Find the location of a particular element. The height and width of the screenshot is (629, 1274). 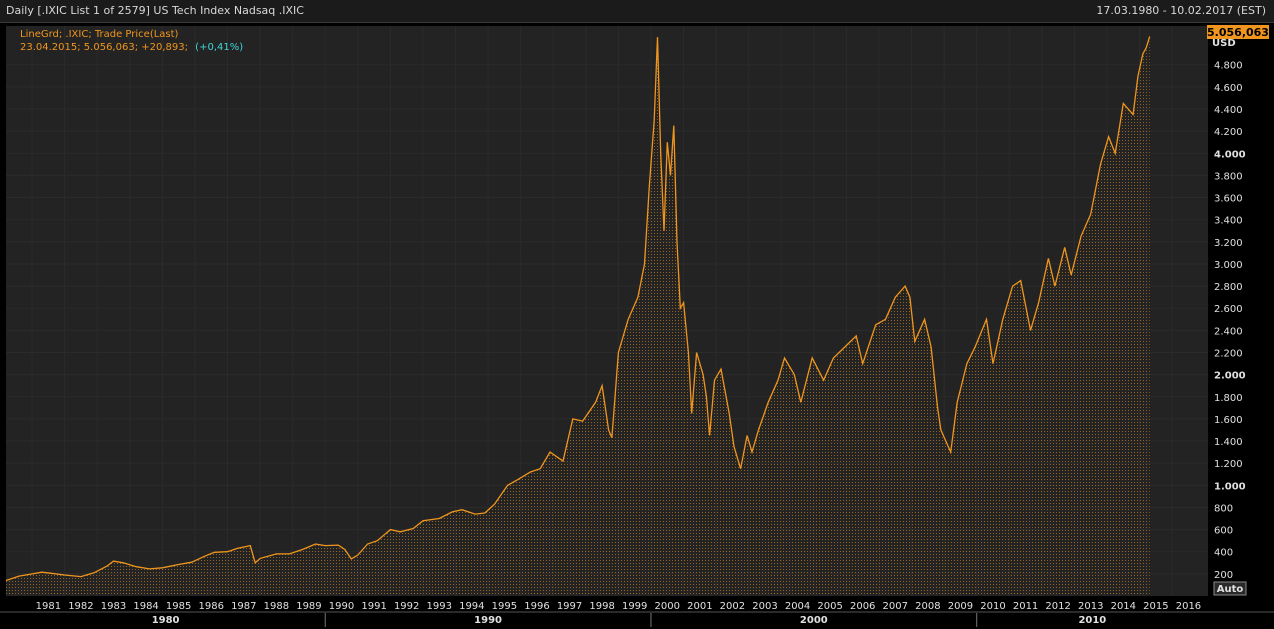

last-price-label: 5.056,063 is located at coordinates (1238, 32).